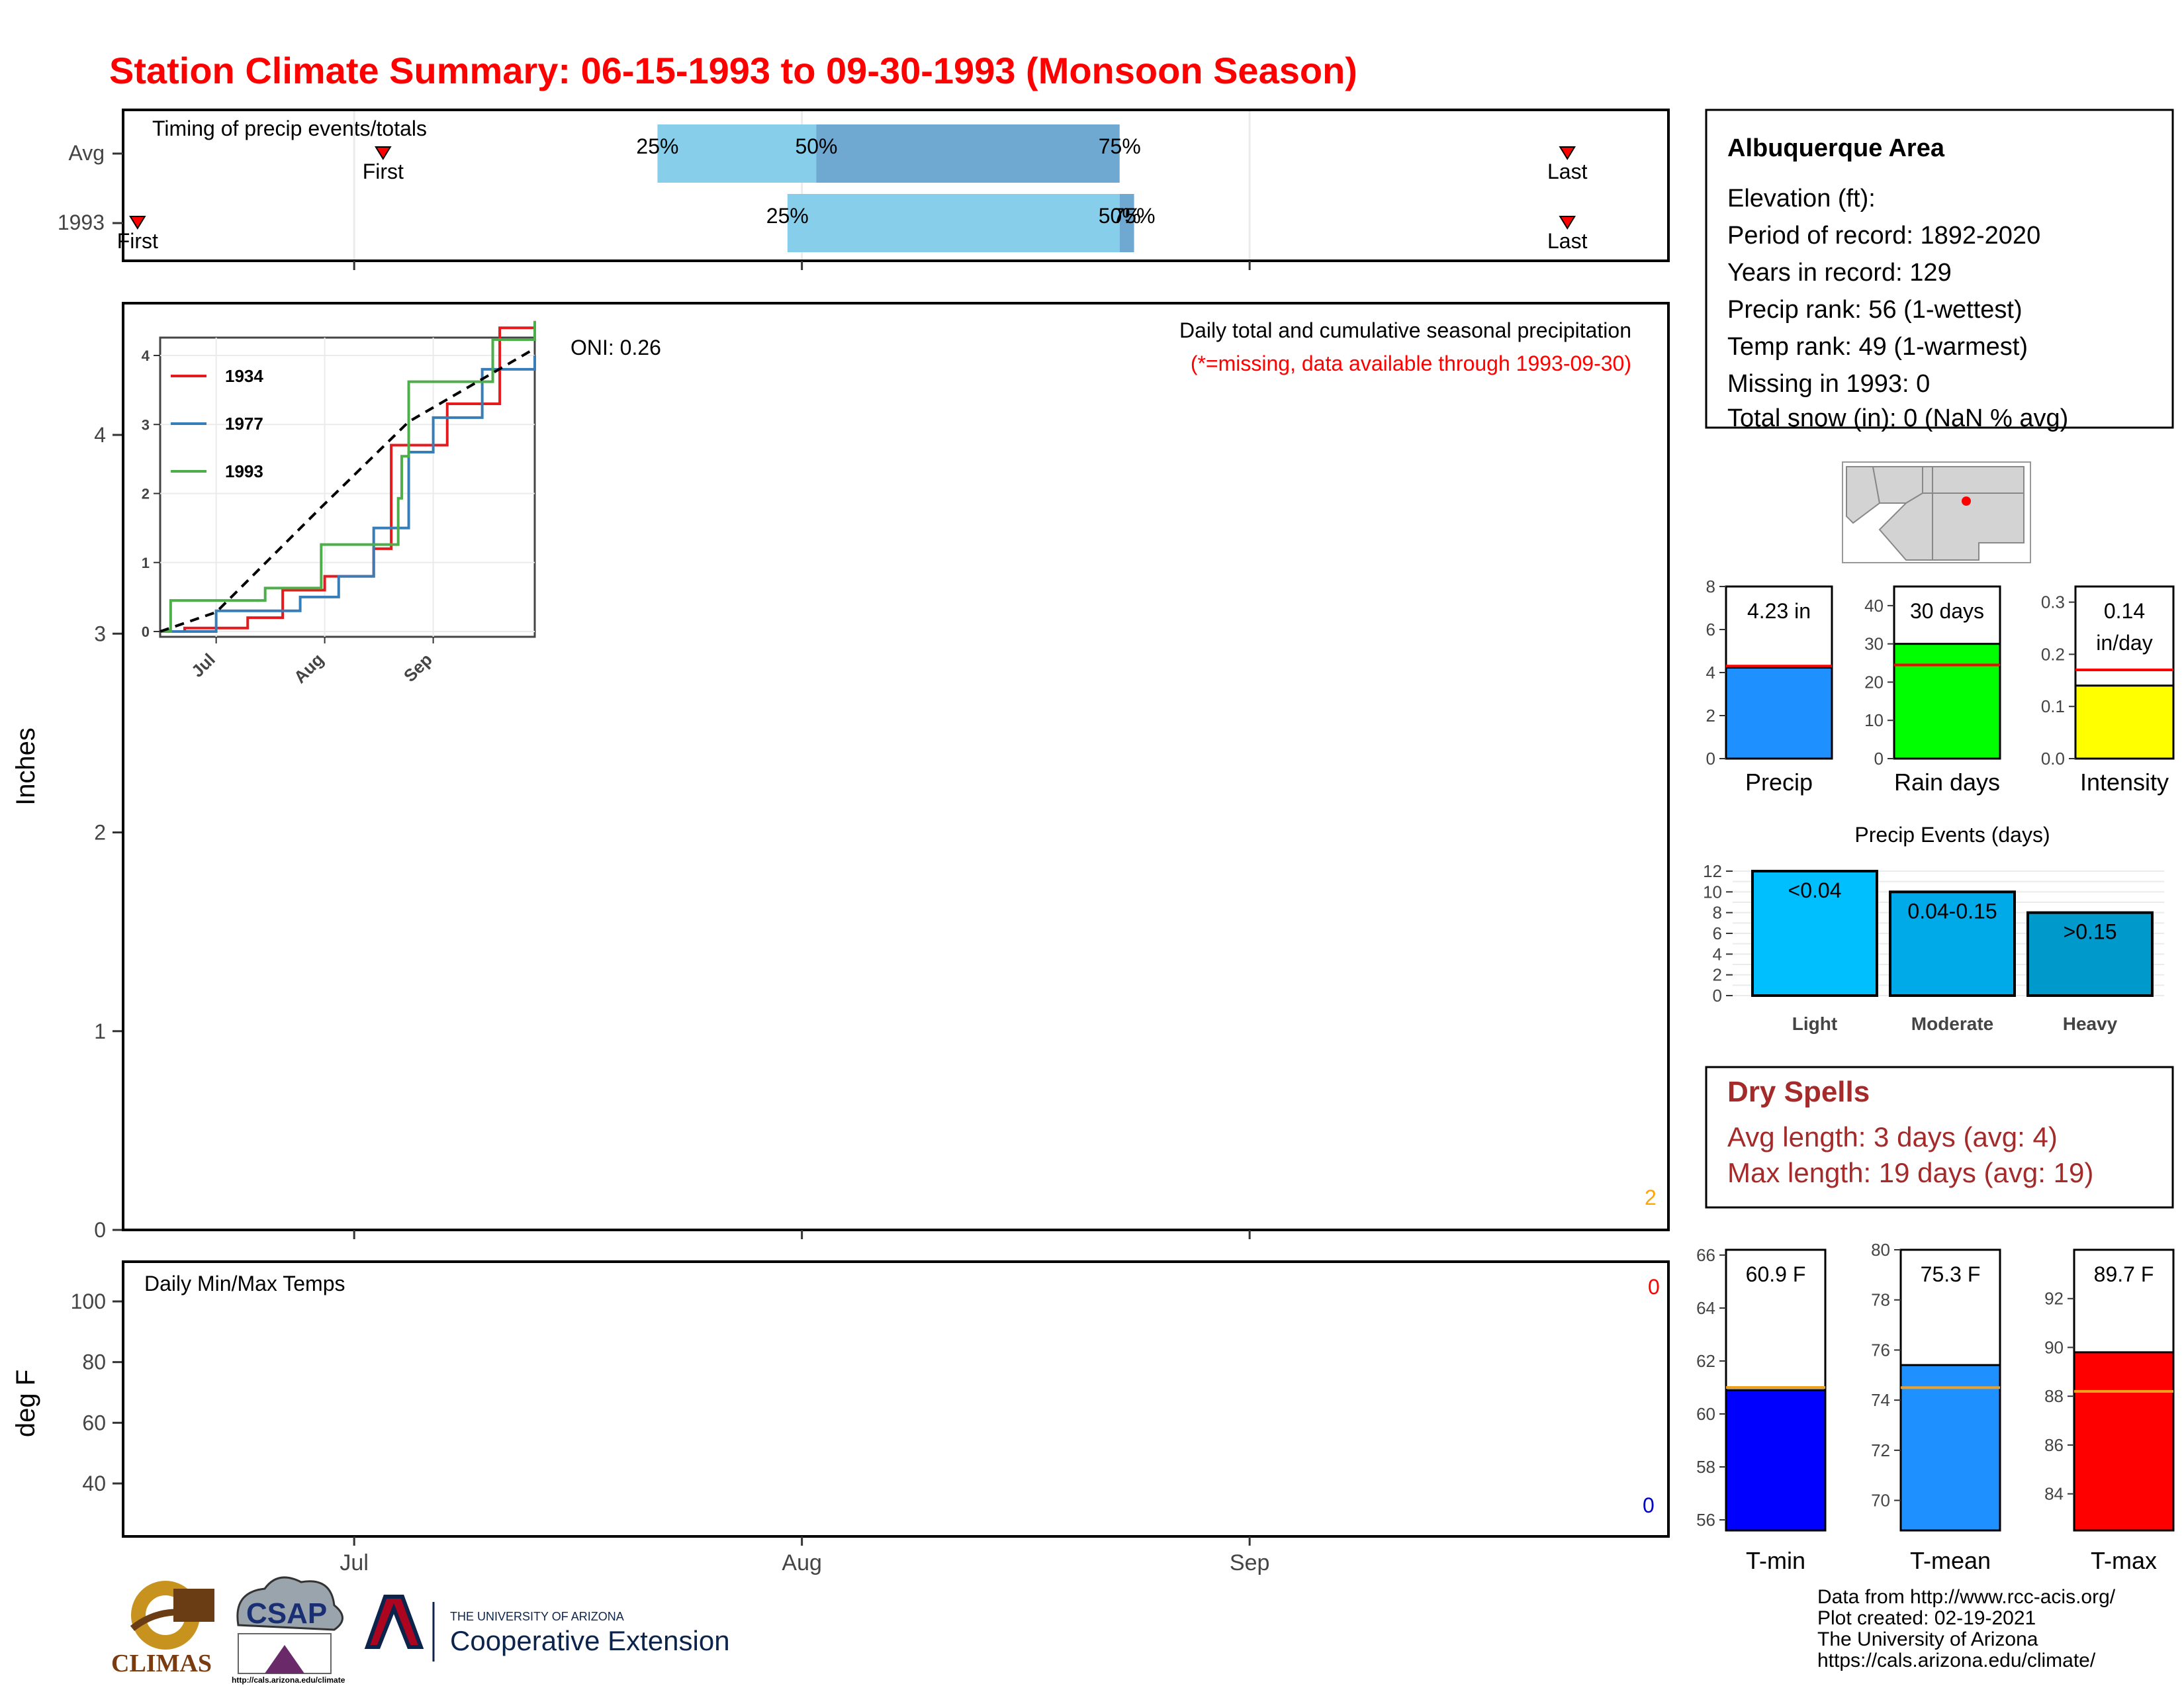 The height and width of the screenshot is (1688, 2184). I want to click on mini-bar-tick-label: 80, so click(1880, 1250).